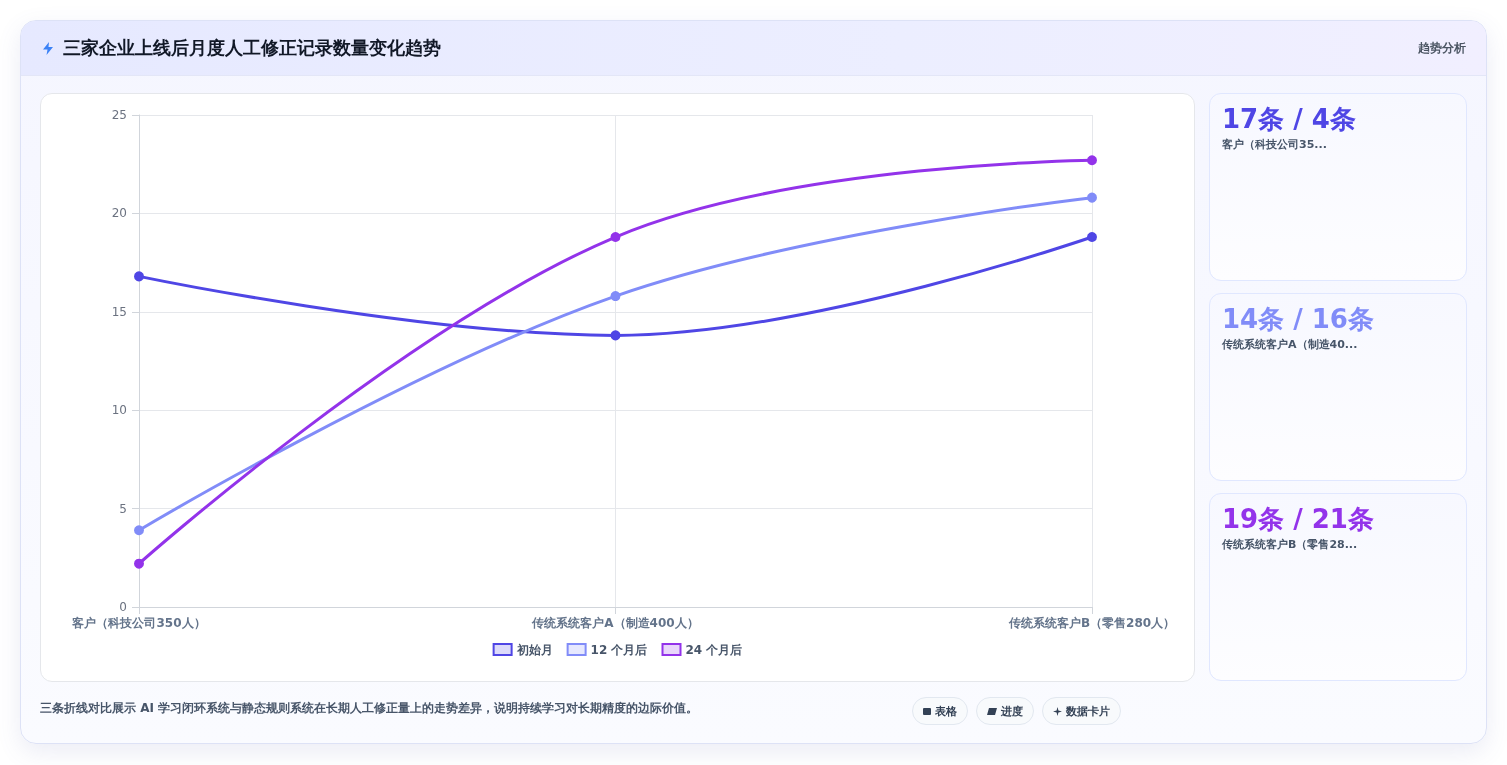  I want to click on x-tick-label: 传统系统客户B（零售280人）, so click(1091, 623).